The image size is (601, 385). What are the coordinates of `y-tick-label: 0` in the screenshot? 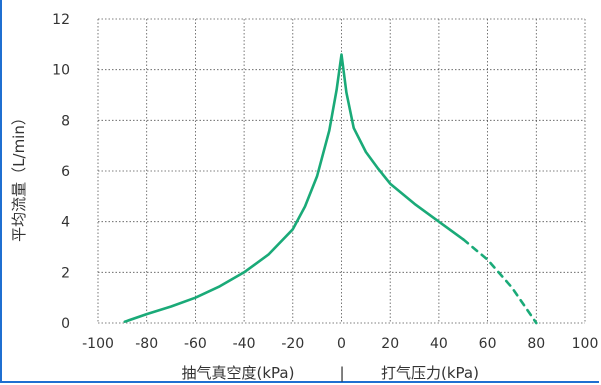 It's located at (65, 324).